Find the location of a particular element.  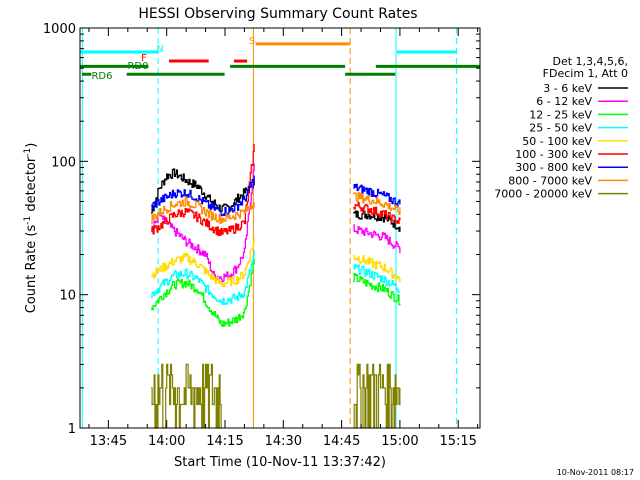

legend-label-8: 7000 - 20000 keV is located at coordinates (543, 194).